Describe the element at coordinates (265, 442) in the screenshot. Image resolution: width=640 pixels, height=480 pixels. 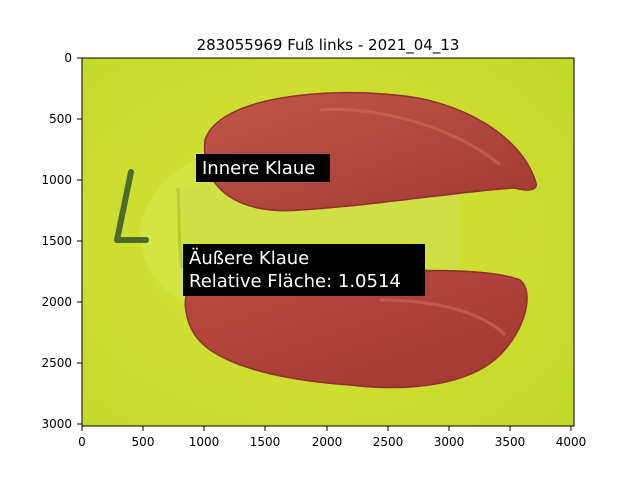
I see `x-tick-label: 1500` at that location.